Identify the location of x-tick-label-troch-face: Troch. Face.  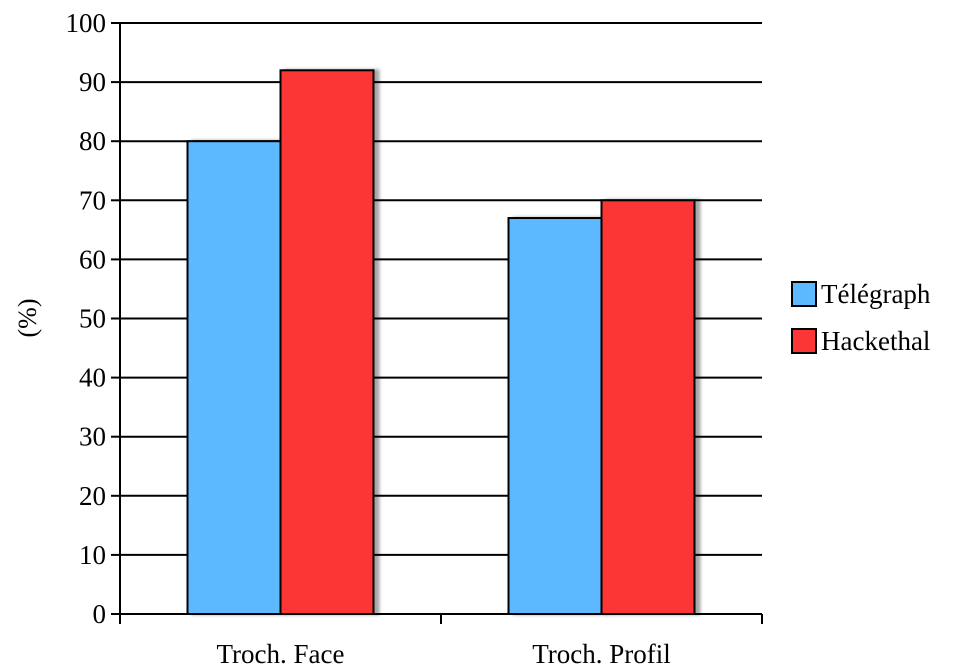
(281, 654).